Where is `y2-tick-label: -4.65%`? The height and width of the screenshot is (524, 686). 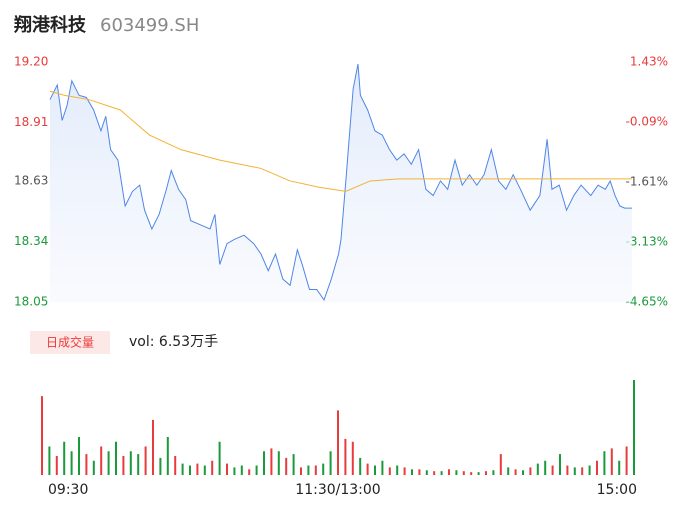 y2-tick-label: -4.65% is located at coordinates (647, 302).